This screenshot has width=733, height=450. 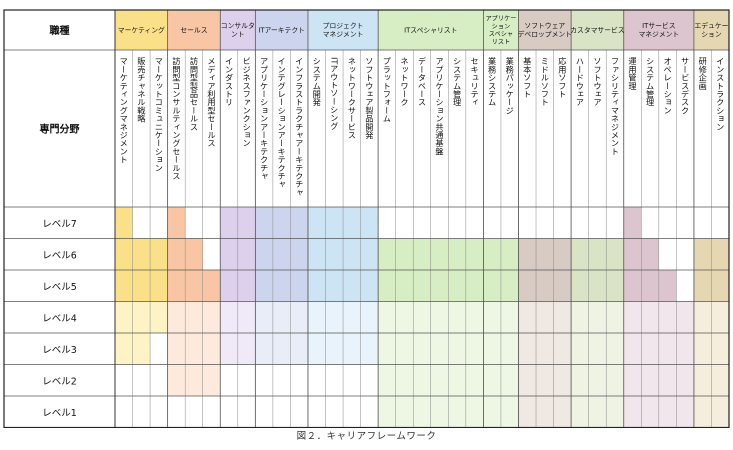 I want to click on role-name: デベロップメント, so click(x=545, y=34).